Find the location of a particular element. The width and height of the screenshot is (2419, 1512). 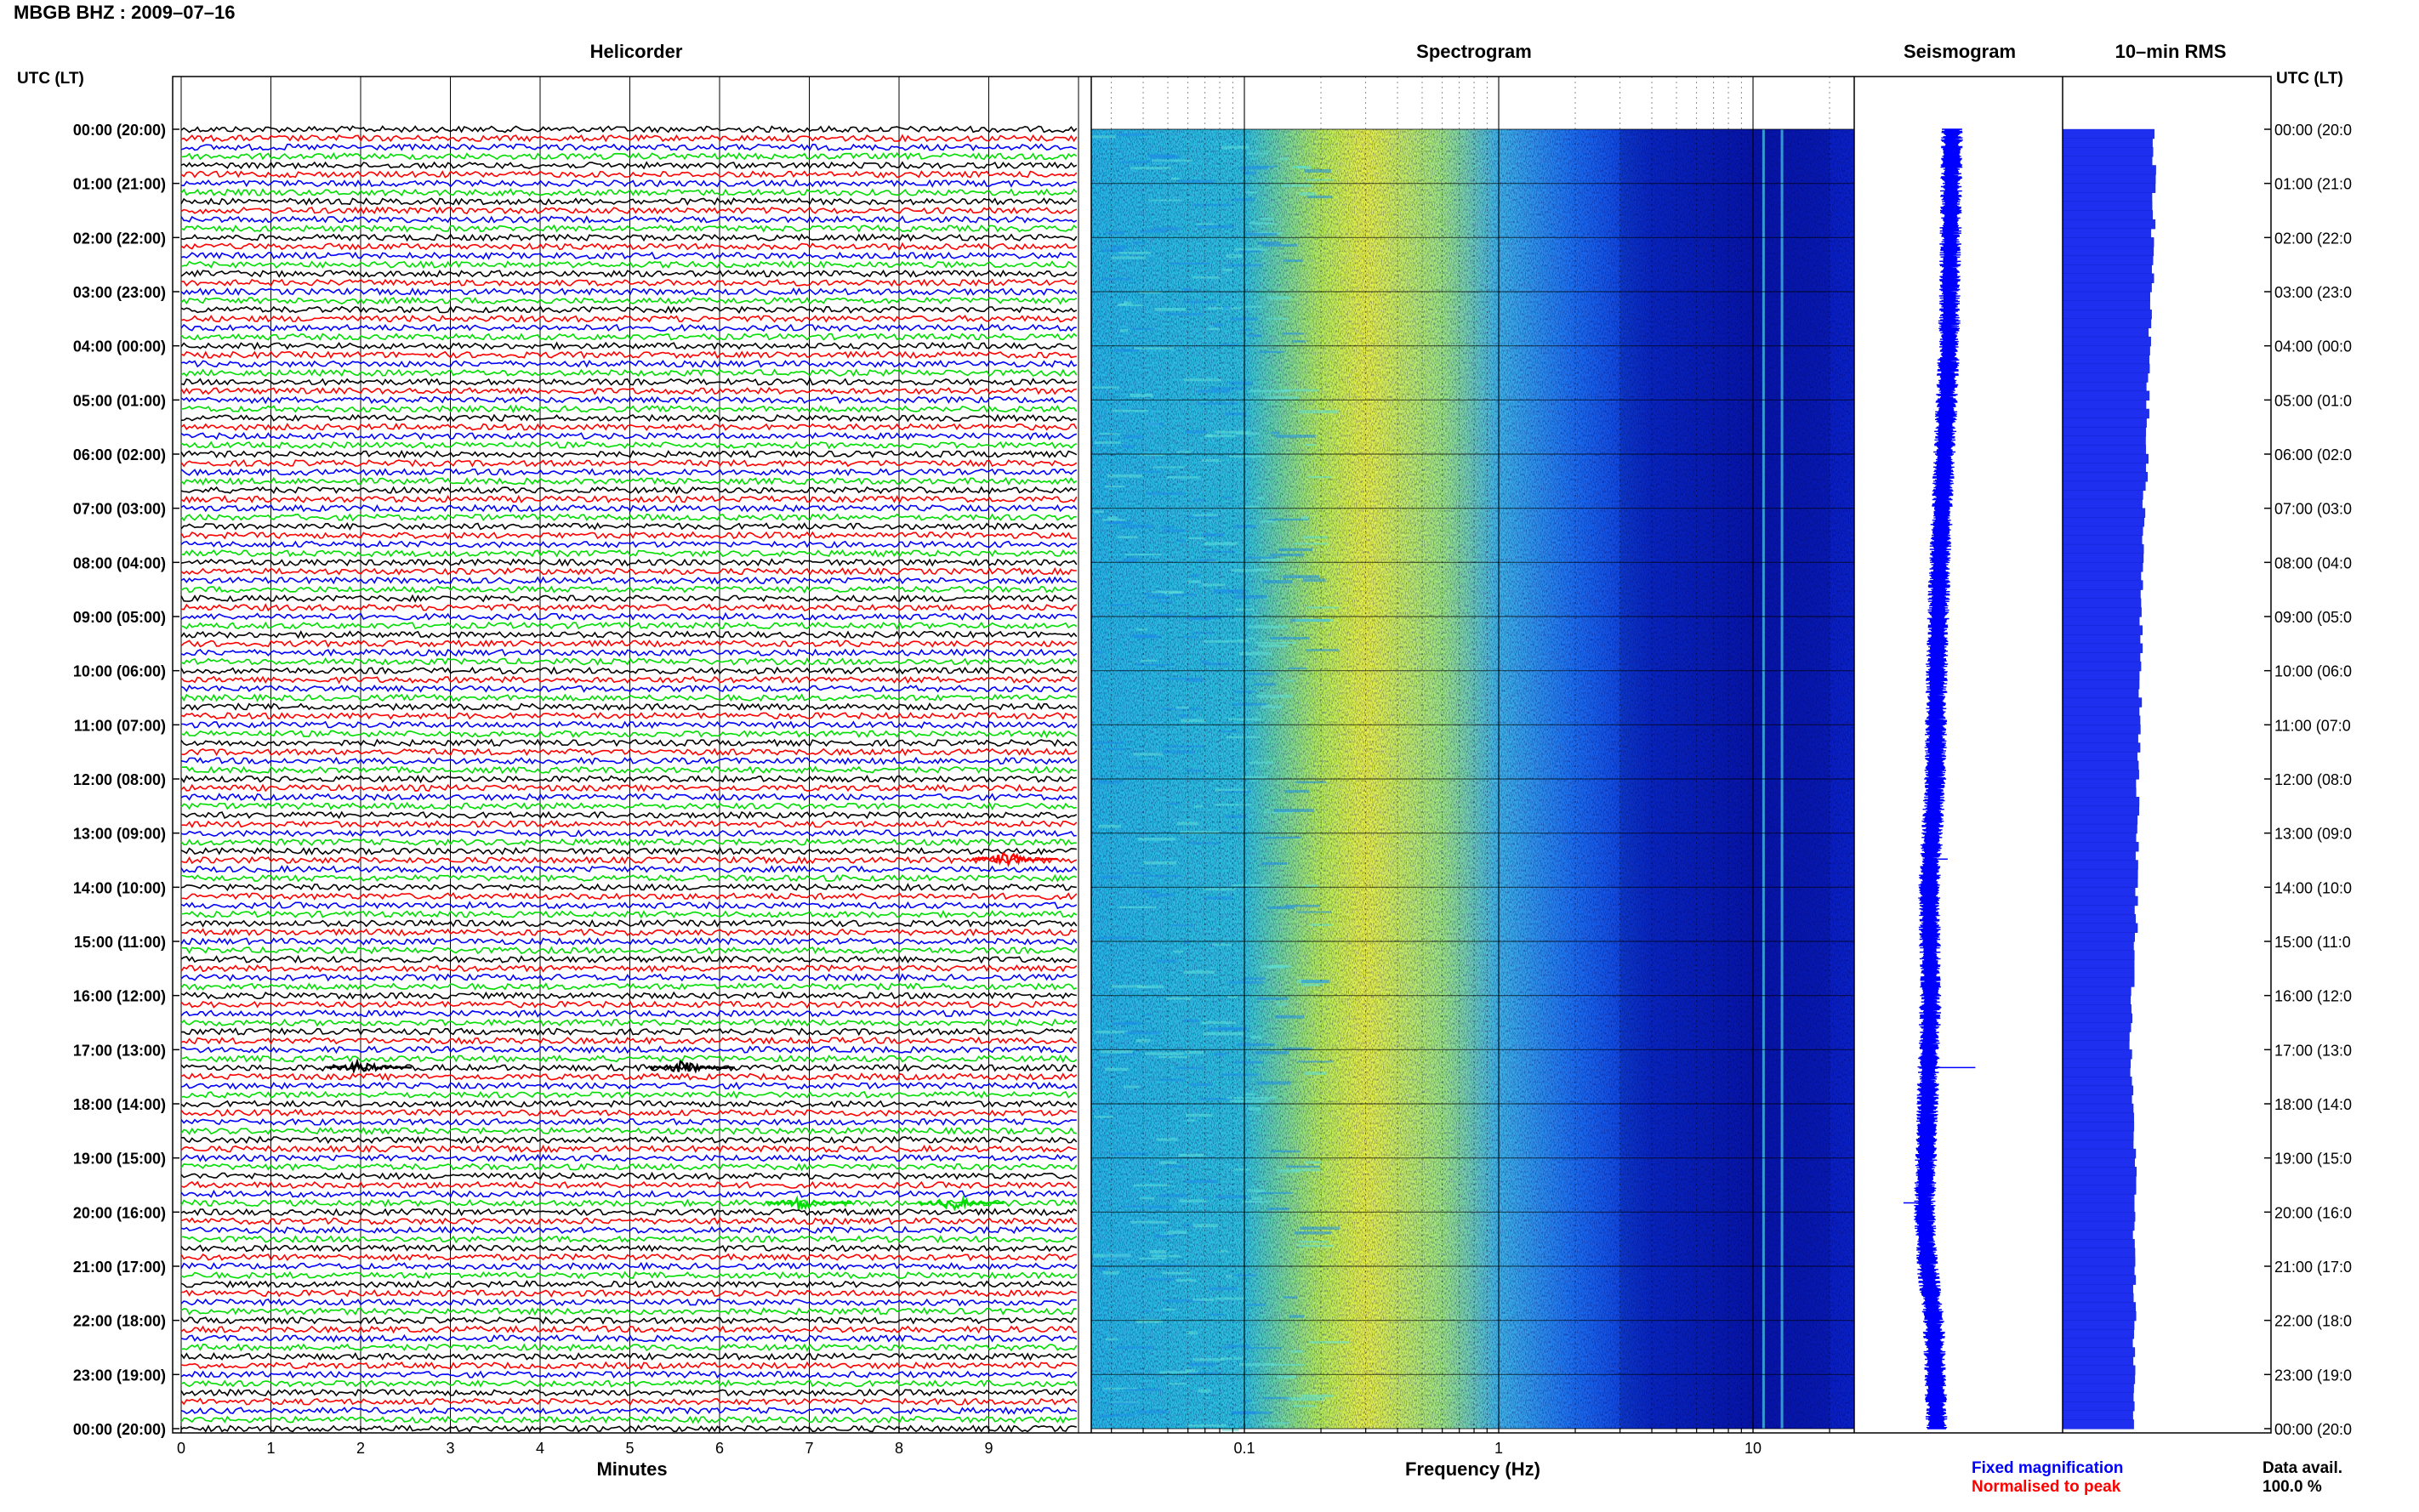

page-title: MBGB BHZ : 2009–07–16 is located at coordinates (125, 12).